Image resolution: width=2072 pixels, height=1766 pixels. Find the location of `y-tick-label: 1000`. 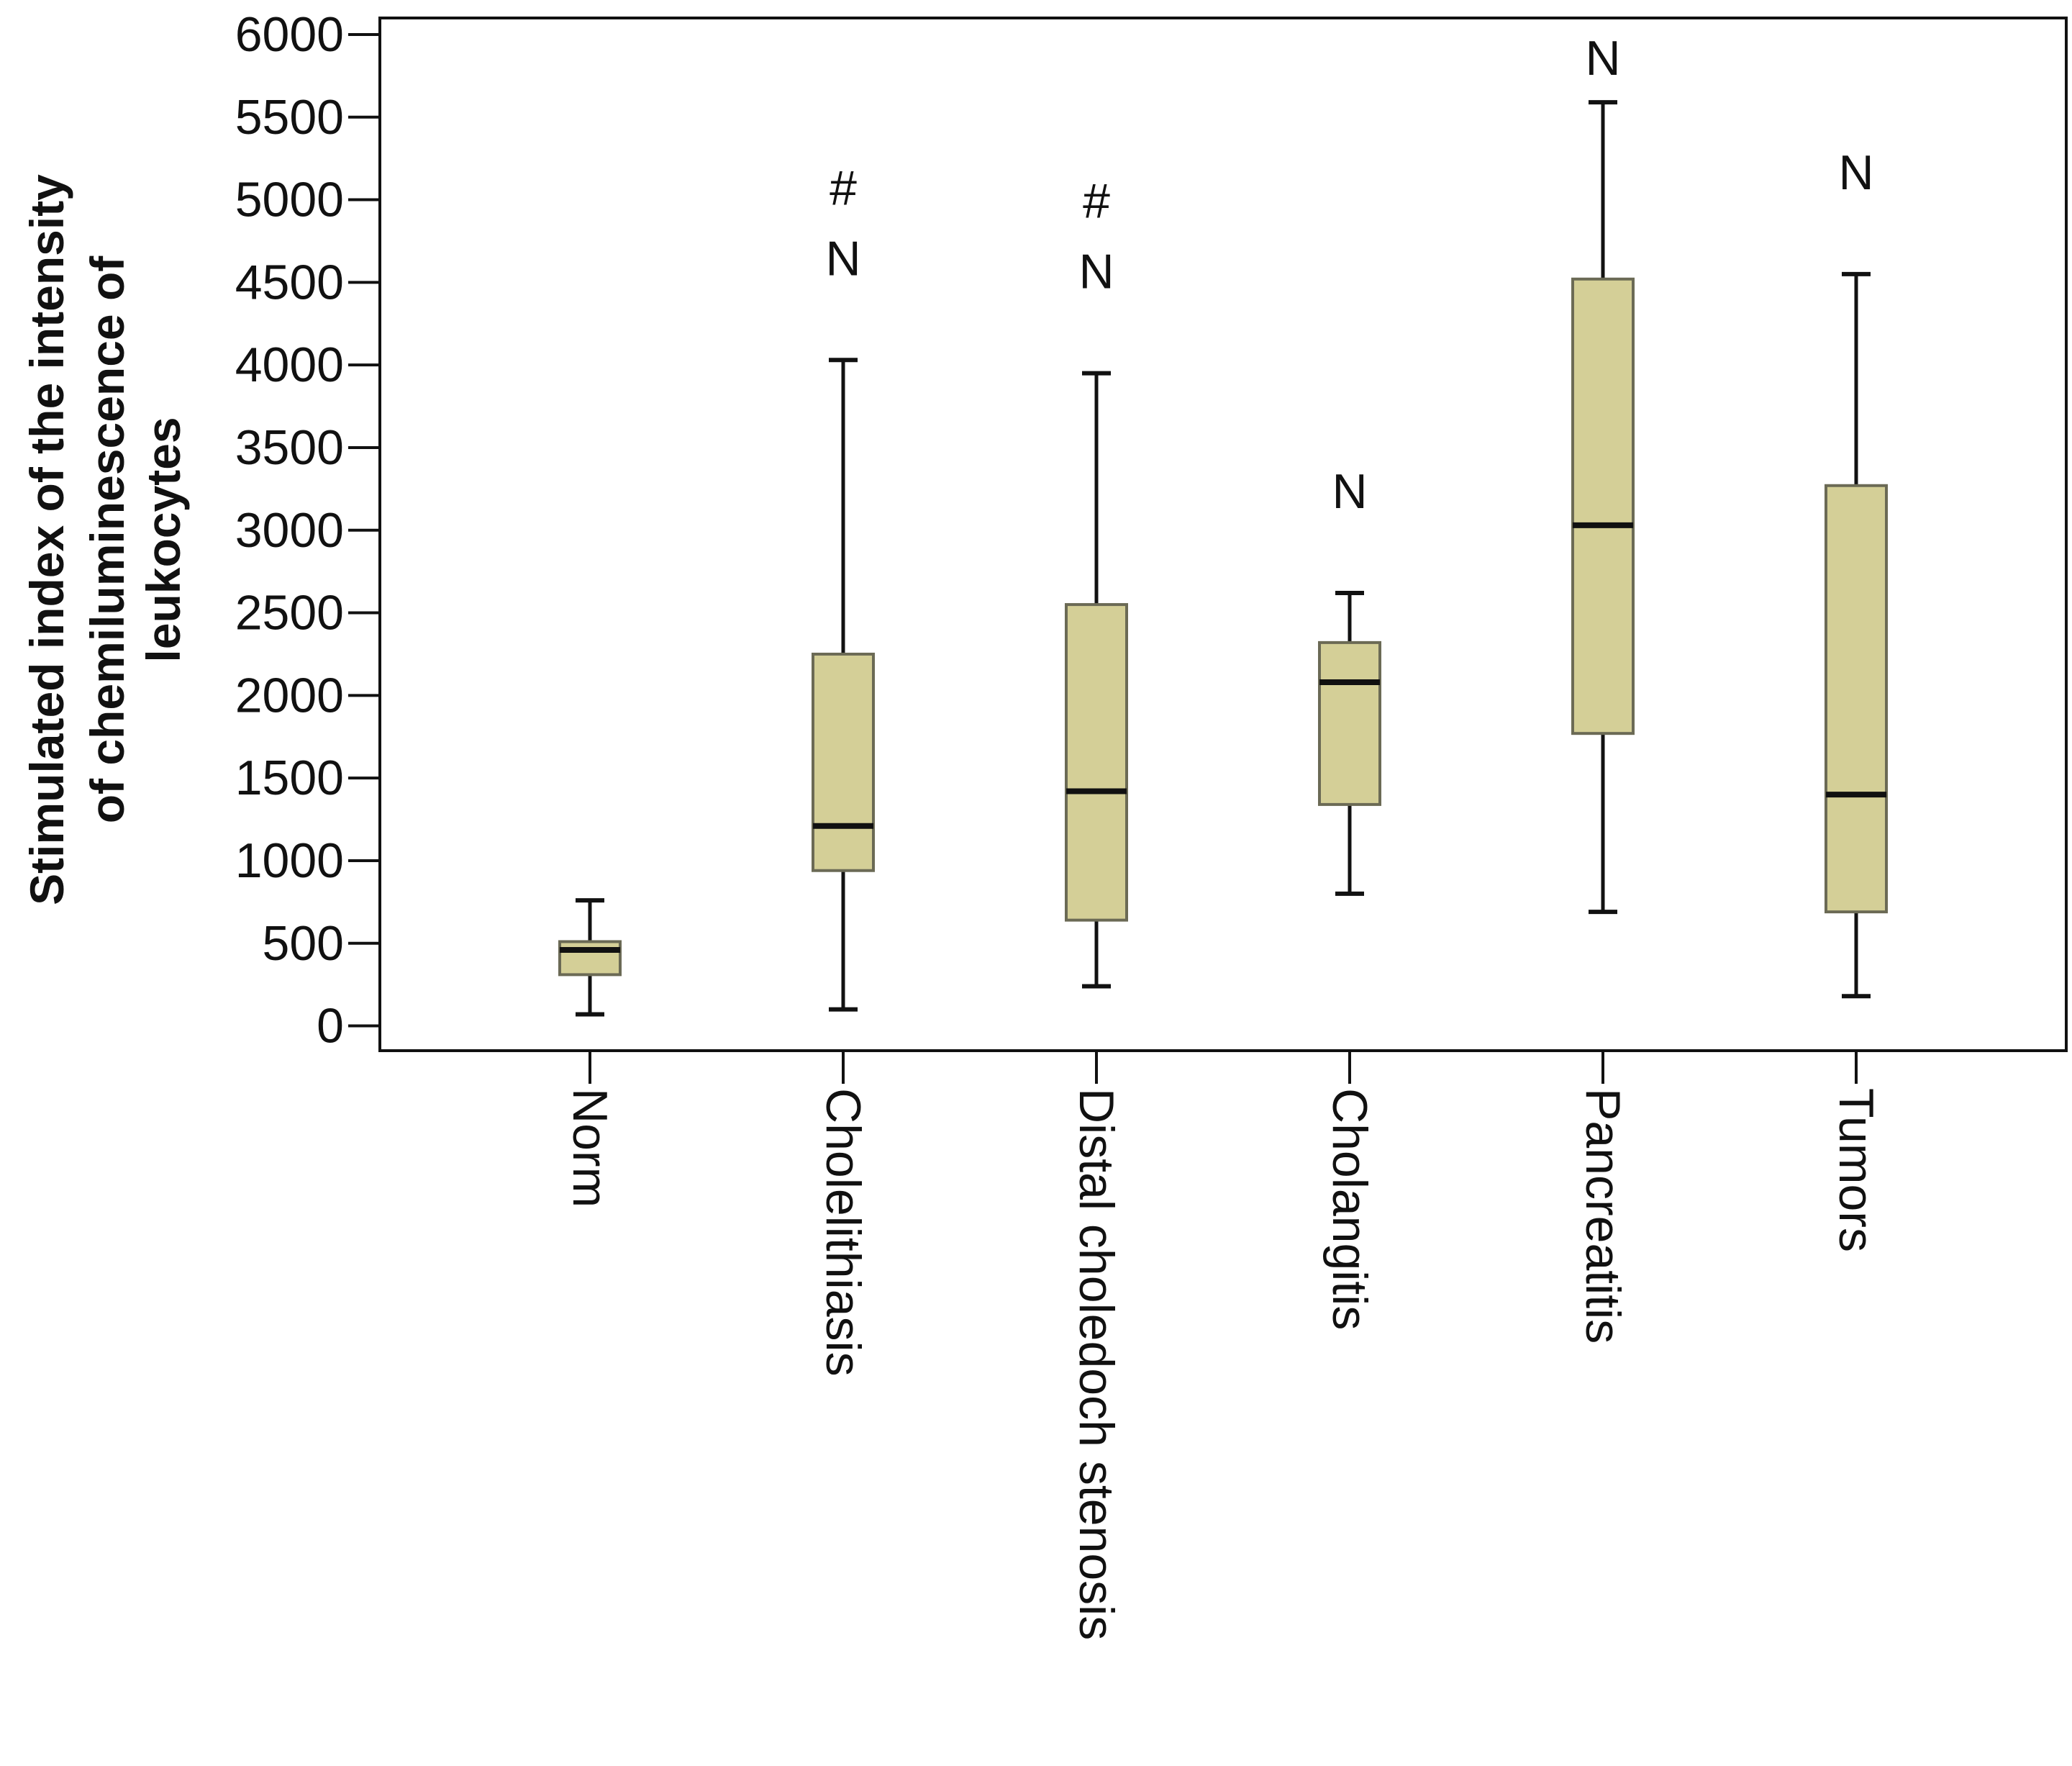

y-tick-label: 1000 is located at coordinates (289, 861).